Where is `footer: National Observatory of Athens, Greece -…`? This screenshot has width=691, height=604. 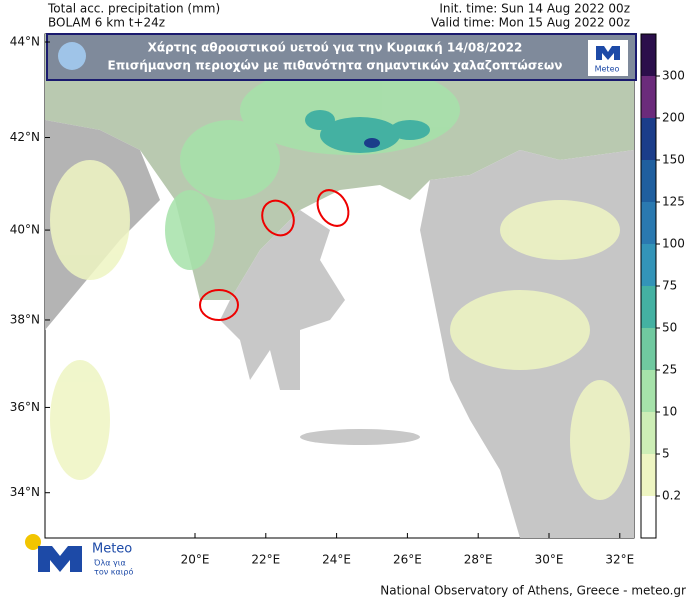
footer: National Observatory of Athens, Greece -… is located at coordinates (533, 591).